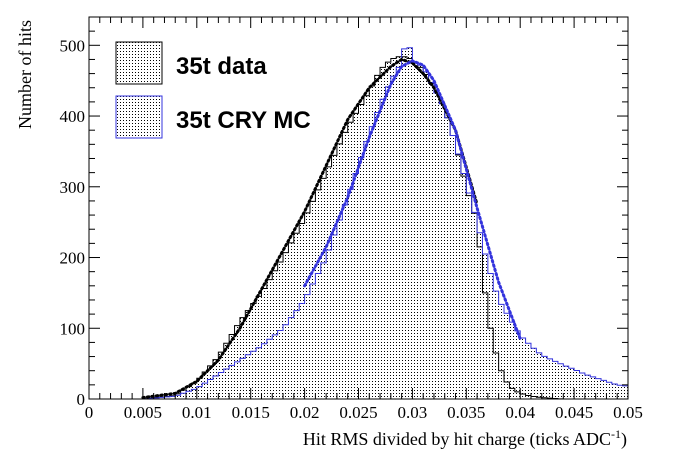 The height and width of the screenshot is (475, 698). Describe the element at coordinates (81, 399) in the screenshot. I see `y-tick-label: 0` at that location.